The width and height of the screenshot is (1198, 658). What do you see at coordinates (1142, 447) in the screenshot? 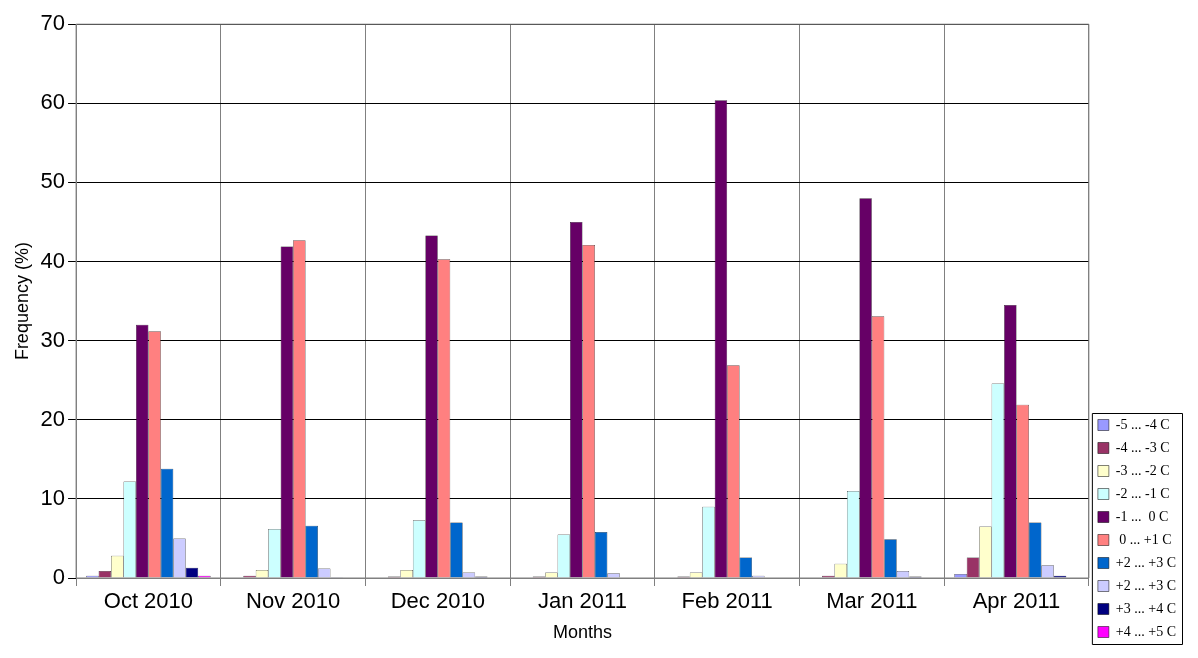
I see `legend-label: -4 ... -3 C` at bounding box center [1142, 447].